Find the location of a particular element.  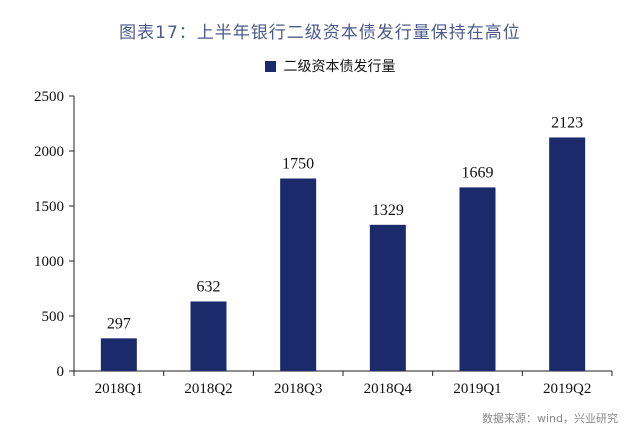

data-label: 1329 is located at coordinates (388, 210).